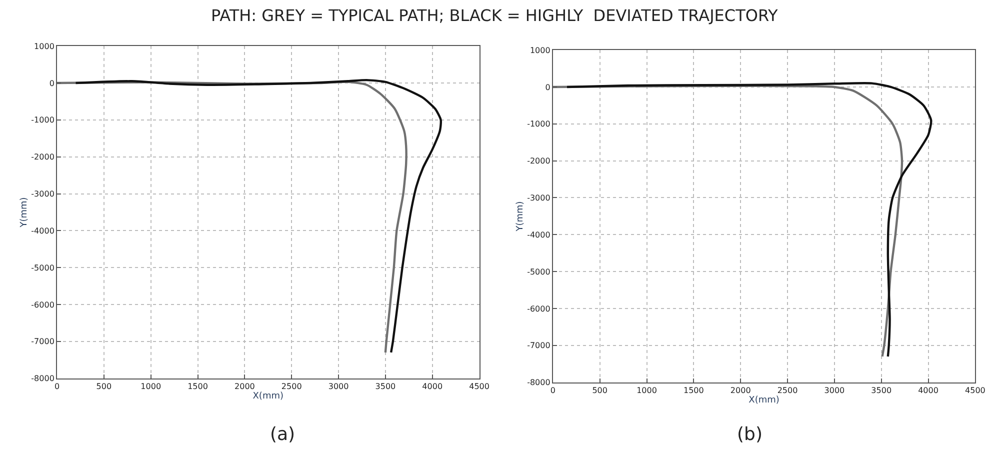 Image resolution: width=995 pixels, height=452 pixels. I want to click on text: (a), so click(283, 434).